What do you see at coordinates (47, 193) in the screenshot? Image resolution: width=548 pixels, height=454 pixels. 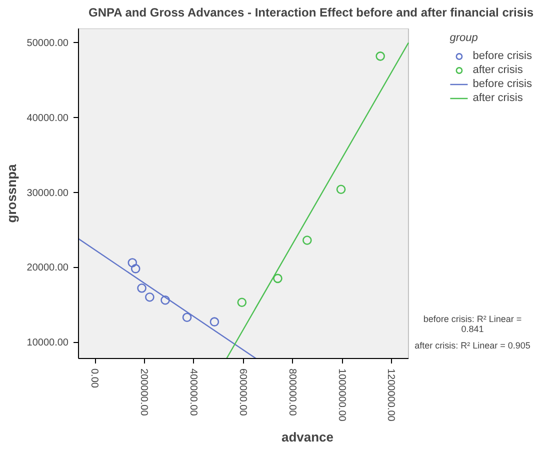 I see `y-tick-label: 30000.00` at bounding box center [47, 193].